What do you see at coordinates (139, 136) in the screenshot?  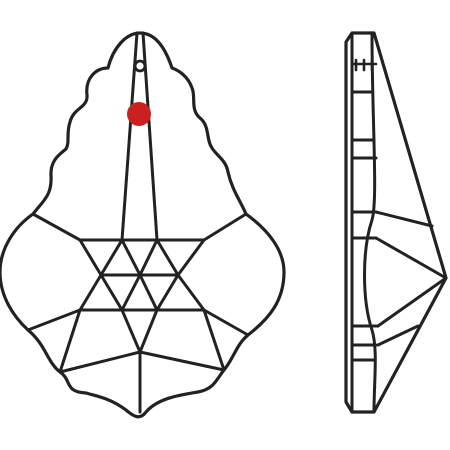 I see `front-central-facet` at bounding box center [139, 136].